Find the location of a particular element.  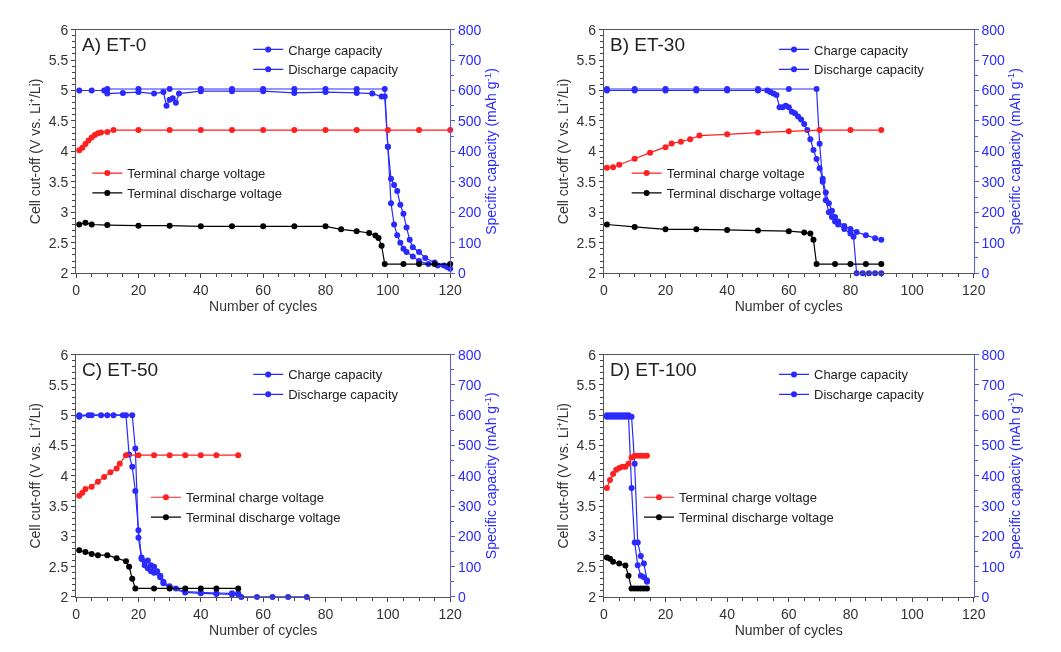

chart-title: C) ET-50 is located at coordinates (120, 369).